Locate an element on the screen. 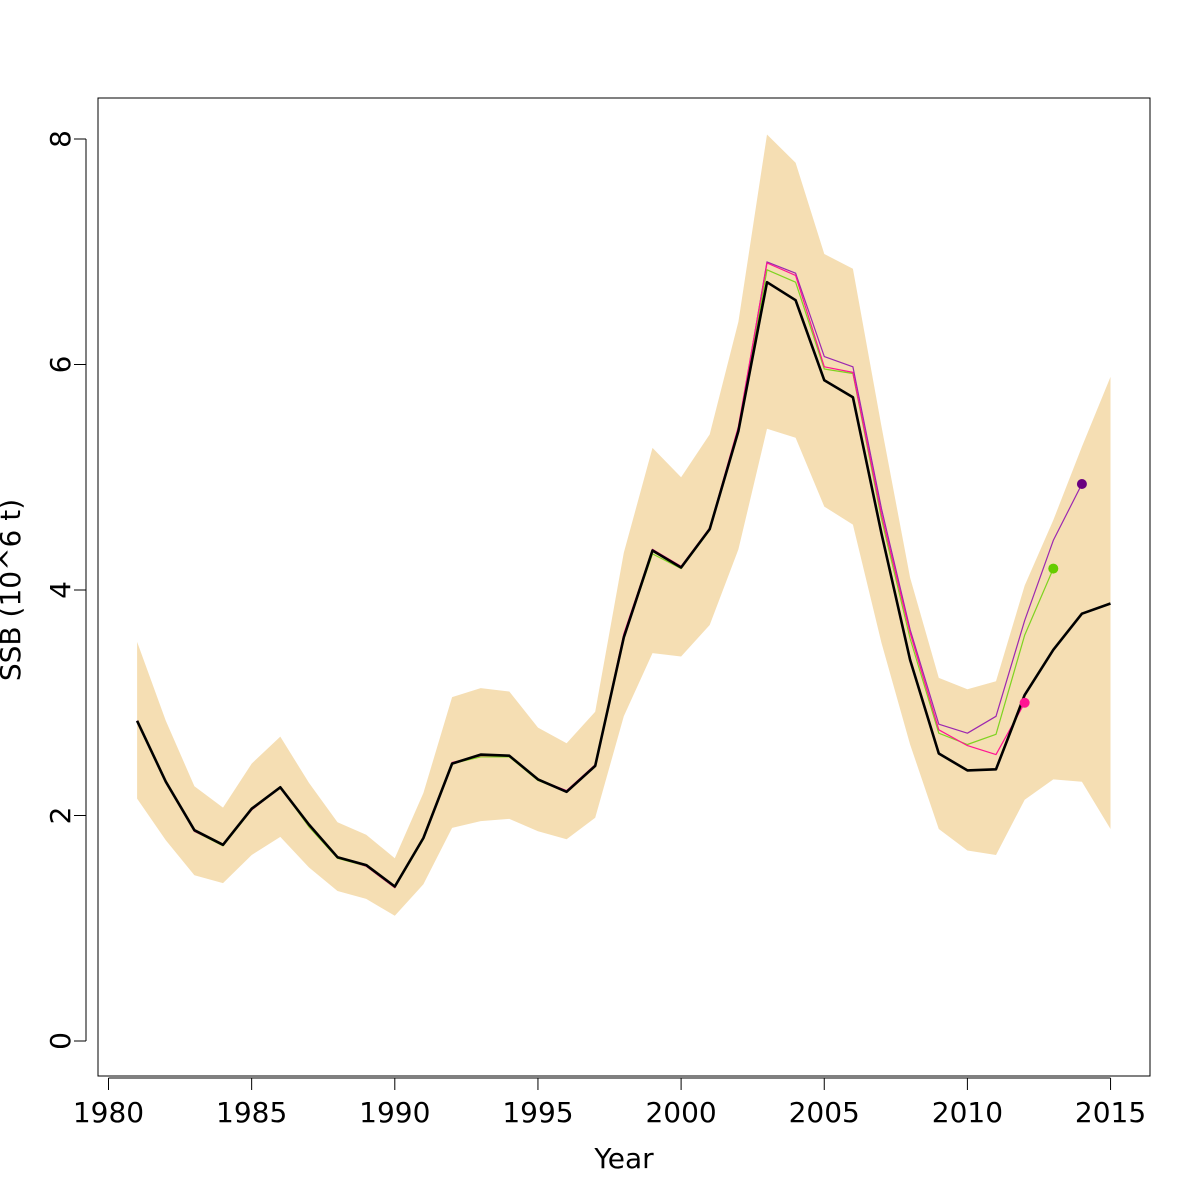 This screenshot has height=1200, width=1200. x-axis-title: Year is located at coordinates (623, 1158).